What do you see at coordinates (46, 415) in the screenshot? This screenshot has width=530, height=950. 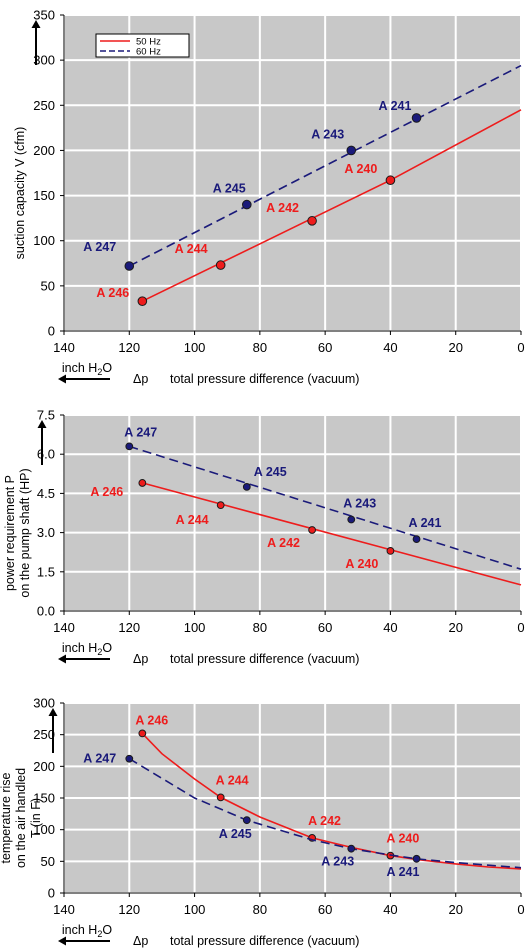 I see `y-tick-label: 7.5` at bounding box center [46, 415].